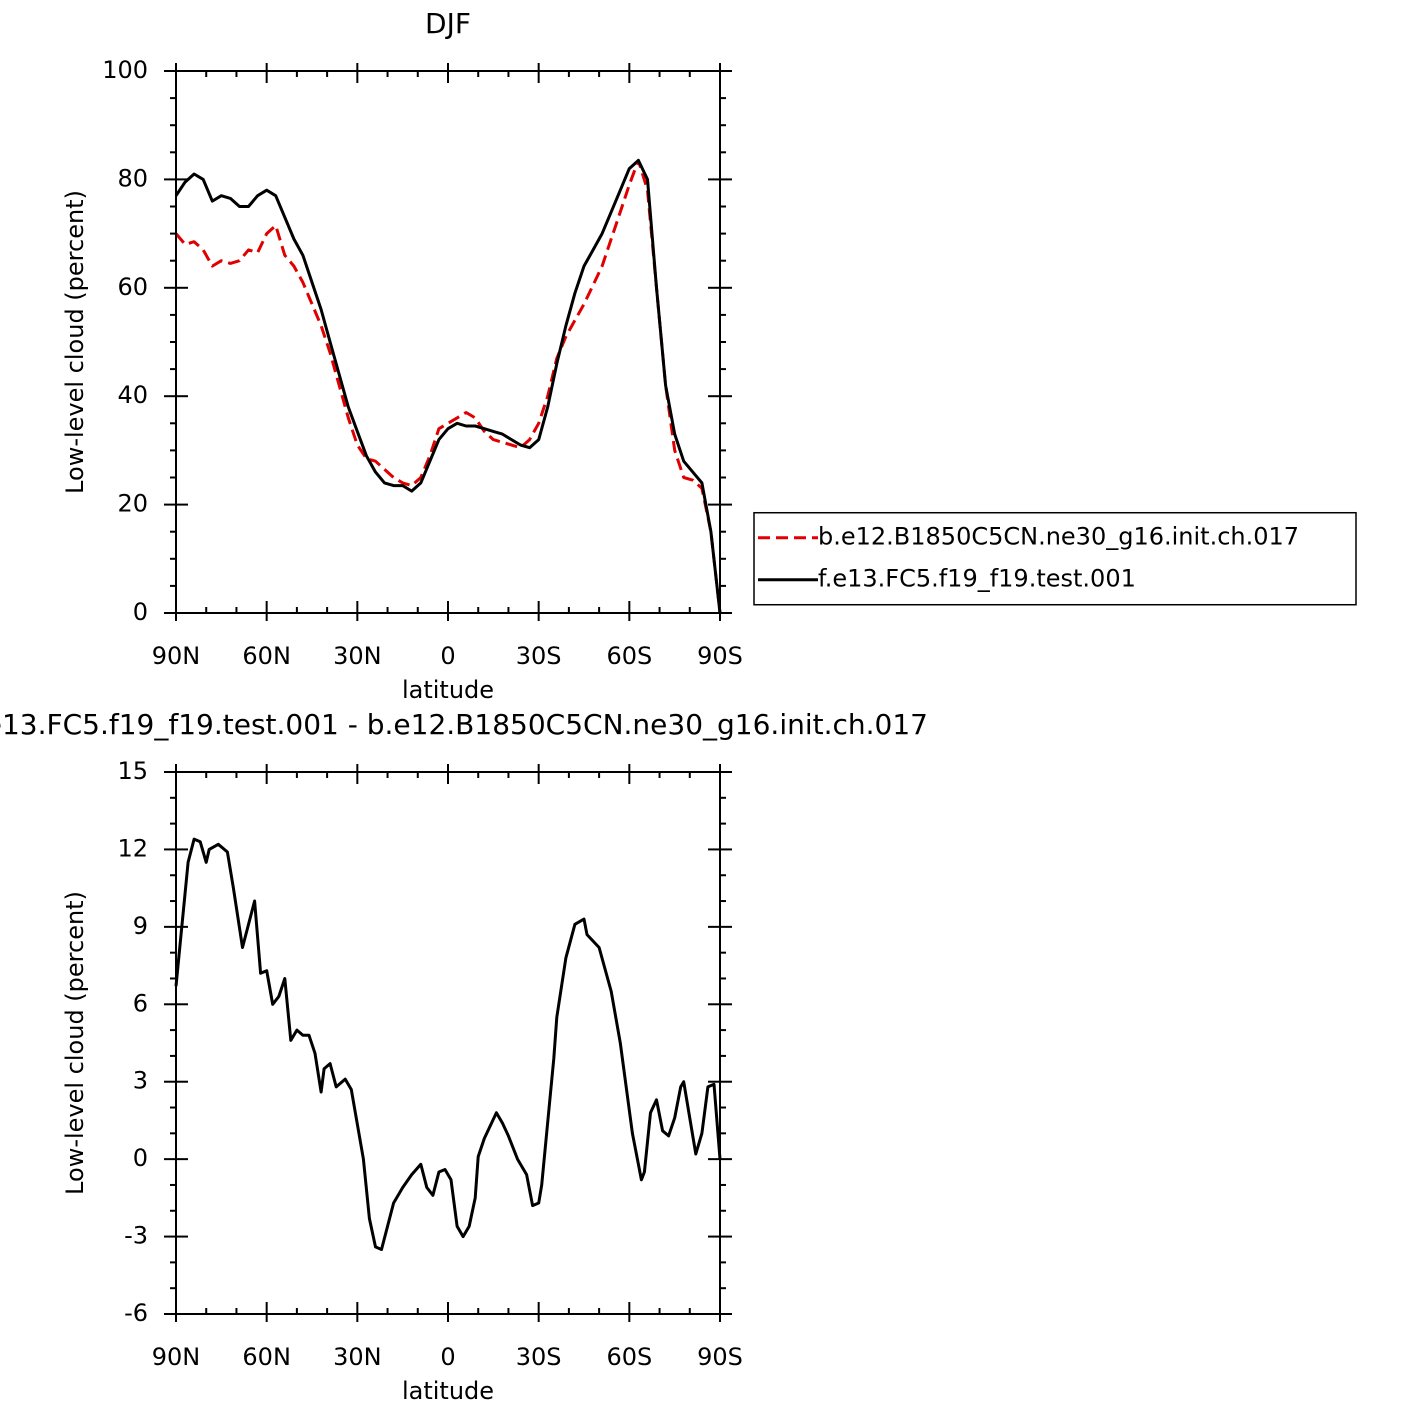 The image size is (1416, 1413). I want to click on y-tick-label: 80, so click(132, 178).